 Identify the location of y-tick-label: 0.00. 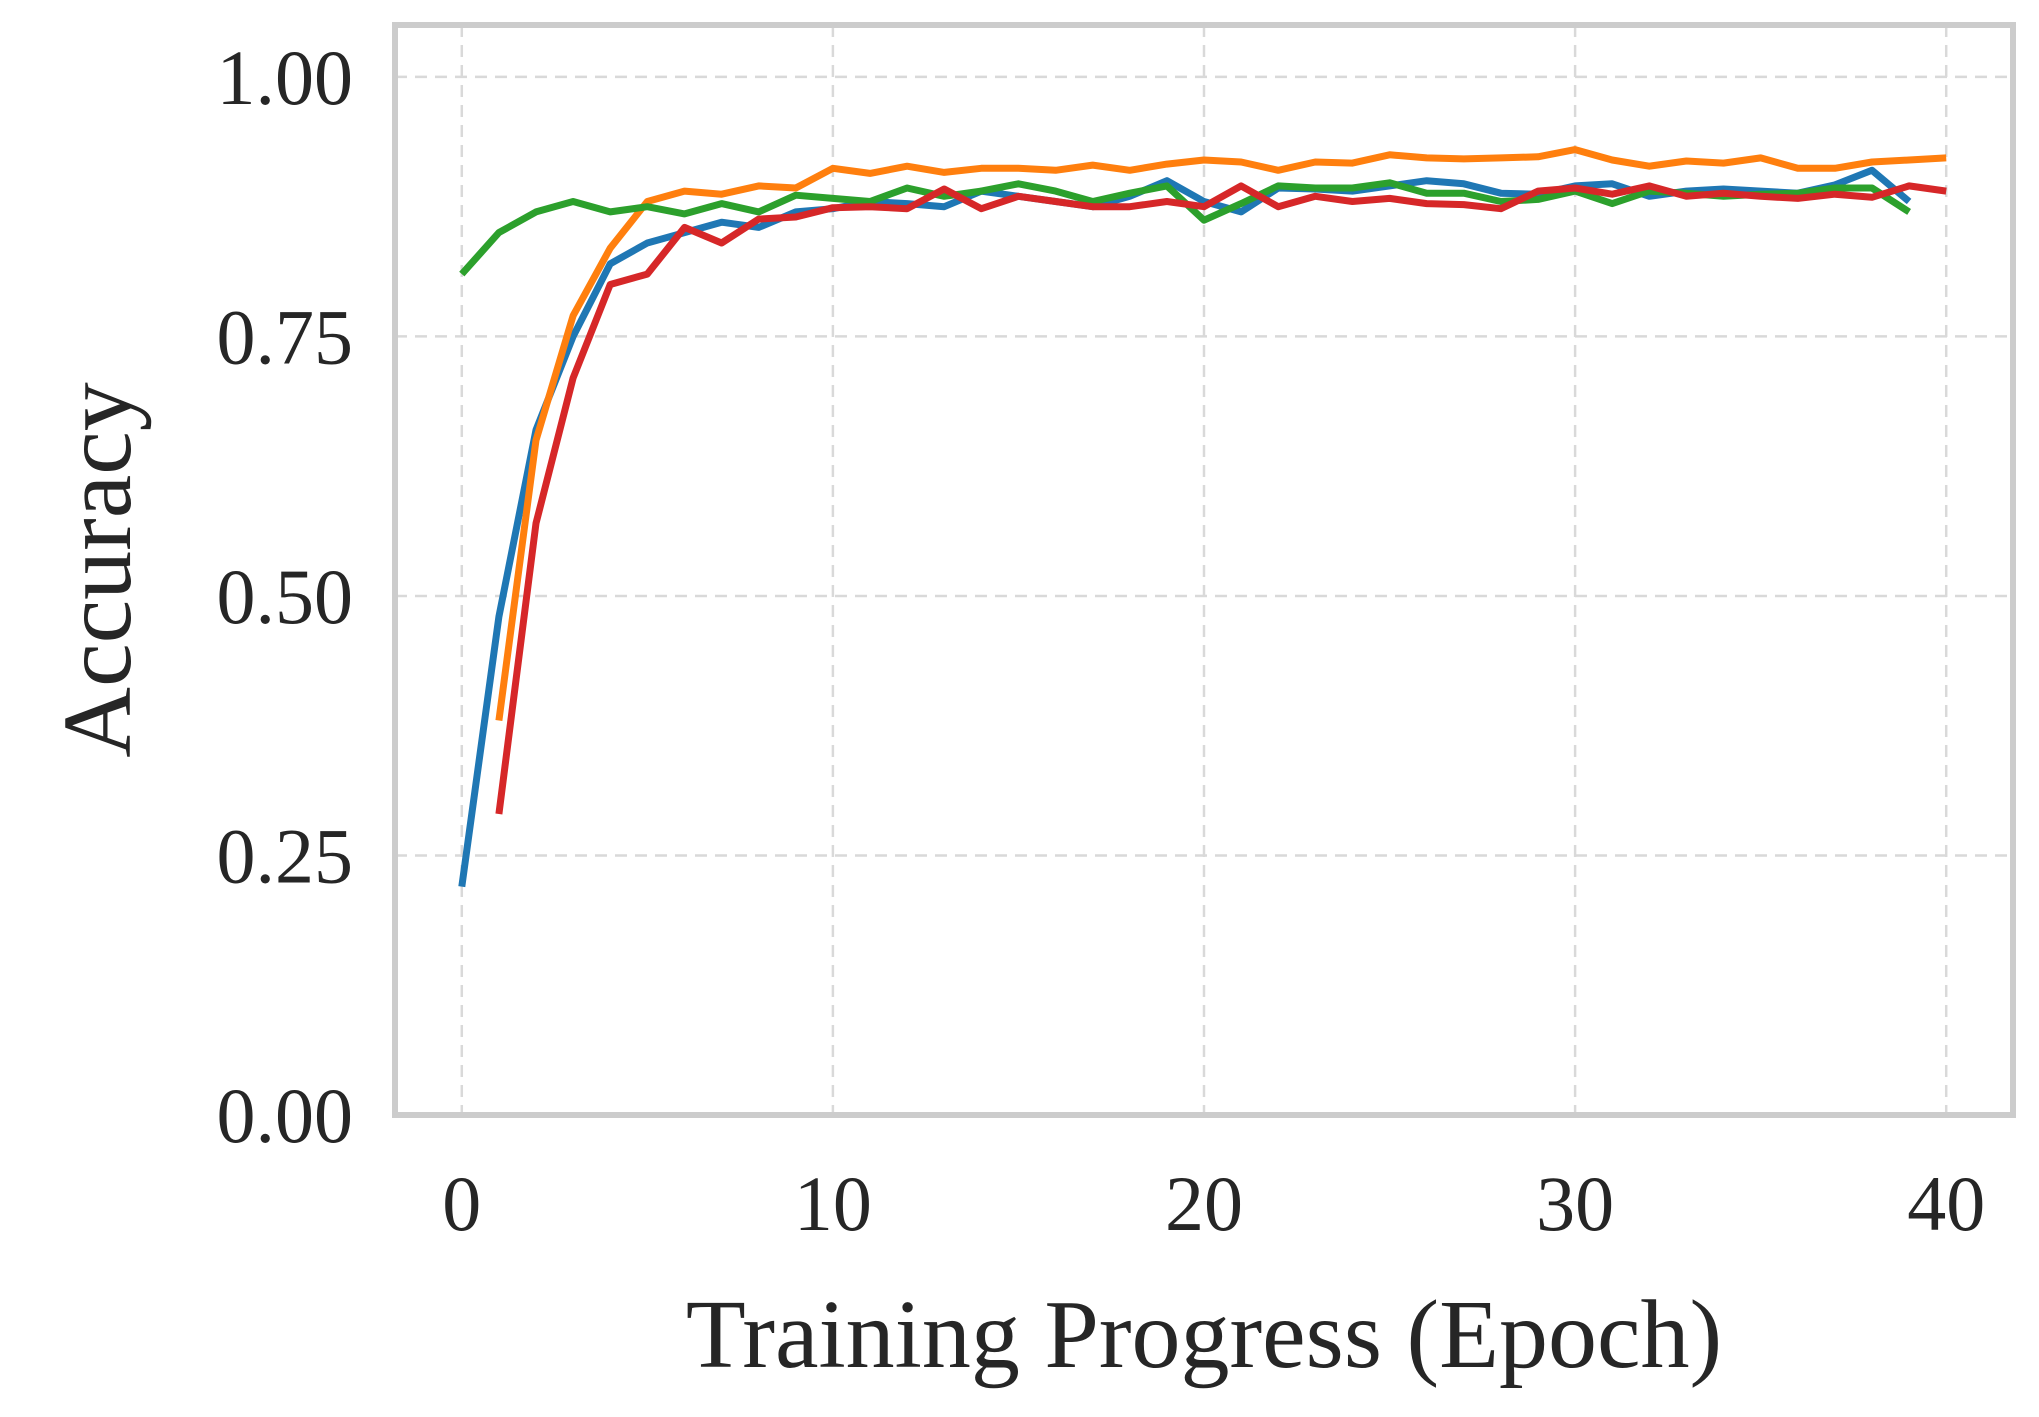
(285, 1115).